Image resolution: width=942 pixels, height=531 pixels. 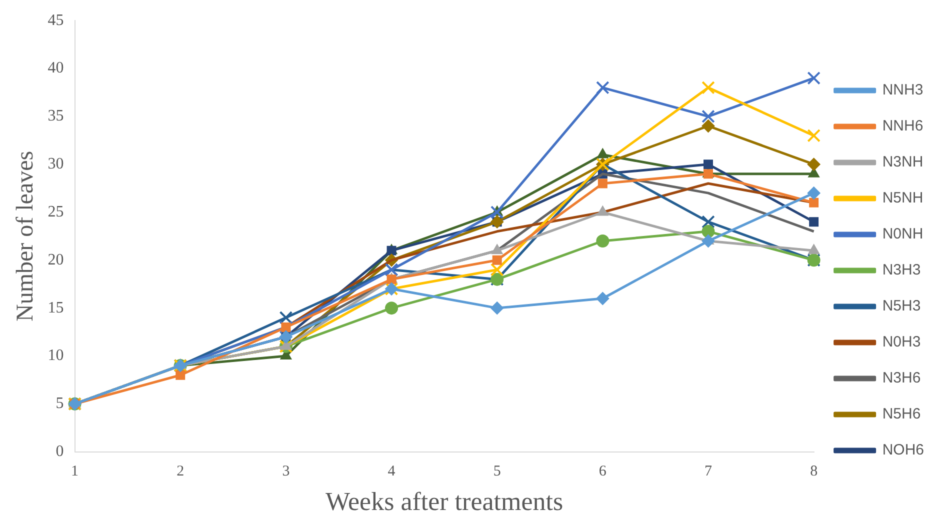 What do you see at coordinates (903, 234) in the screenshot?
I see `legend-label: N0NH` at bounding box center [903, 234].